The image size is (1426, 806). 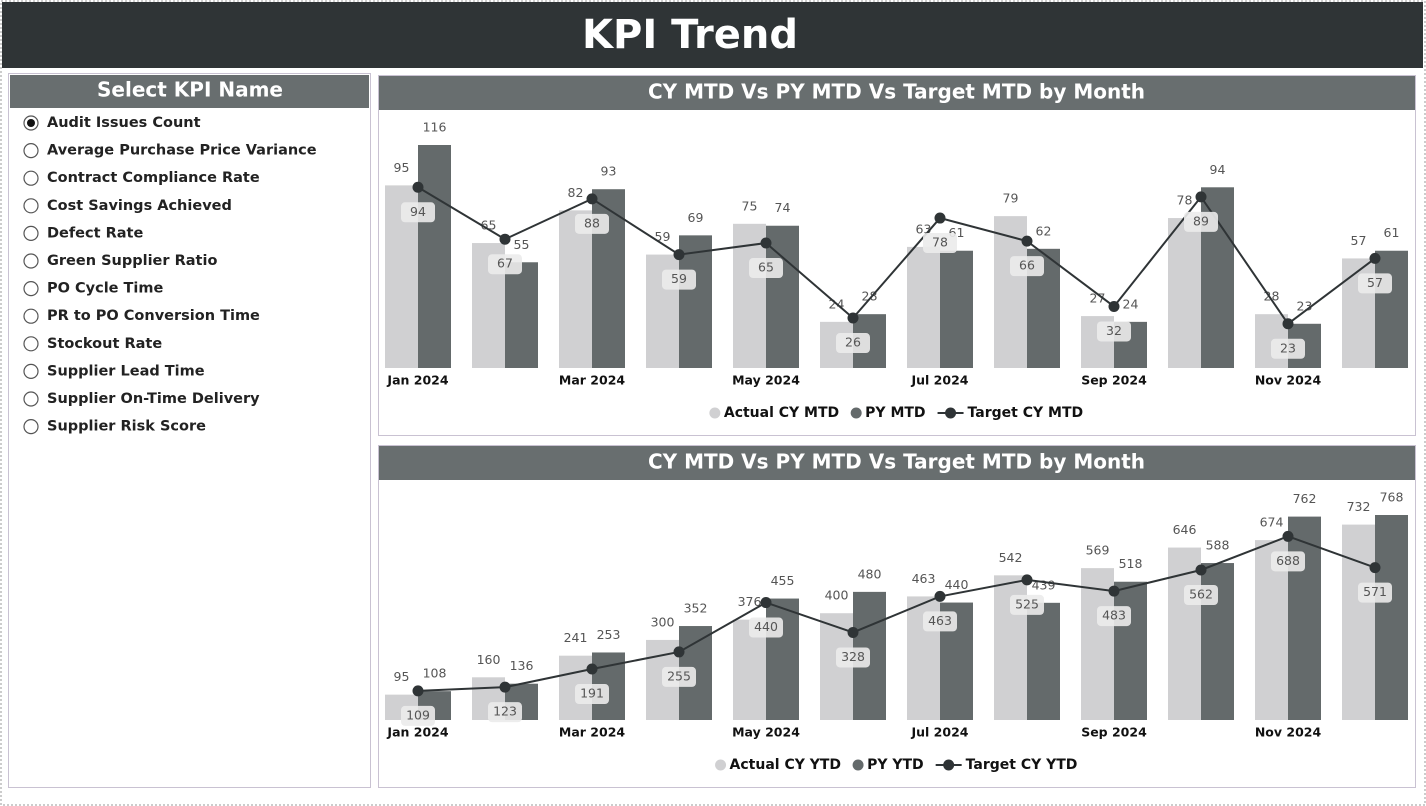 What do you see at coordinates (104, 344) in the screenshot?
I see `slicer-option: Stockout Rate` at bounding box center [104, 344].